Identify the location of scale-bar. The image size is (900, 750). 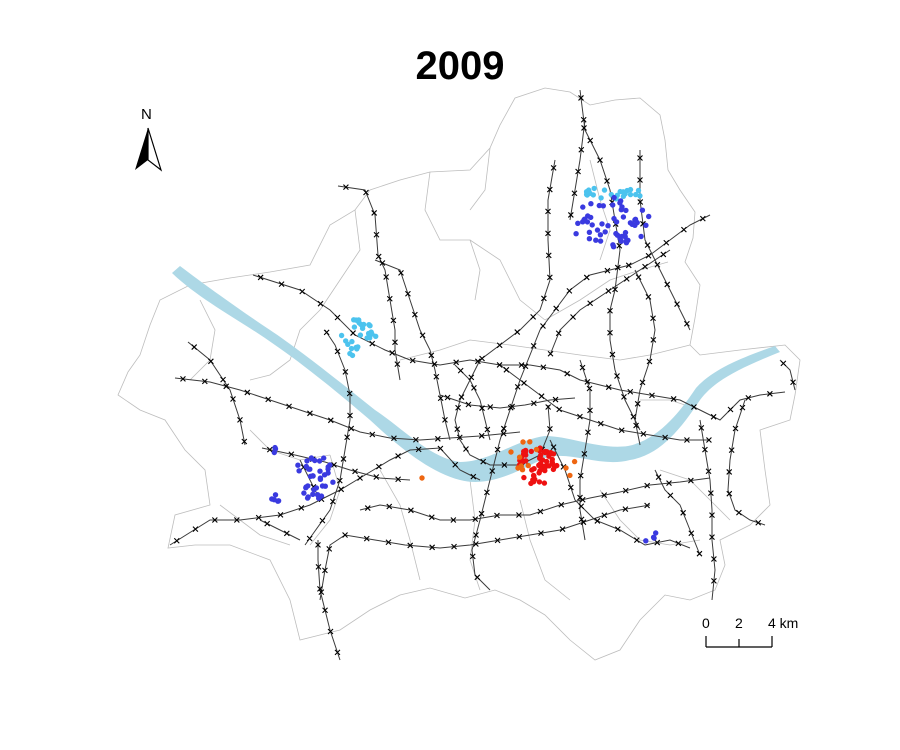
(739, 642).